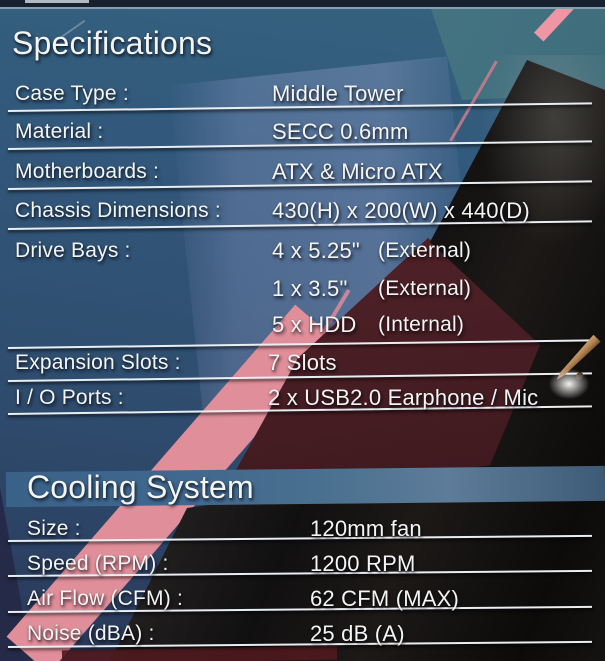  I want to click on case-type-label: Case Type :, so click(72, 93).